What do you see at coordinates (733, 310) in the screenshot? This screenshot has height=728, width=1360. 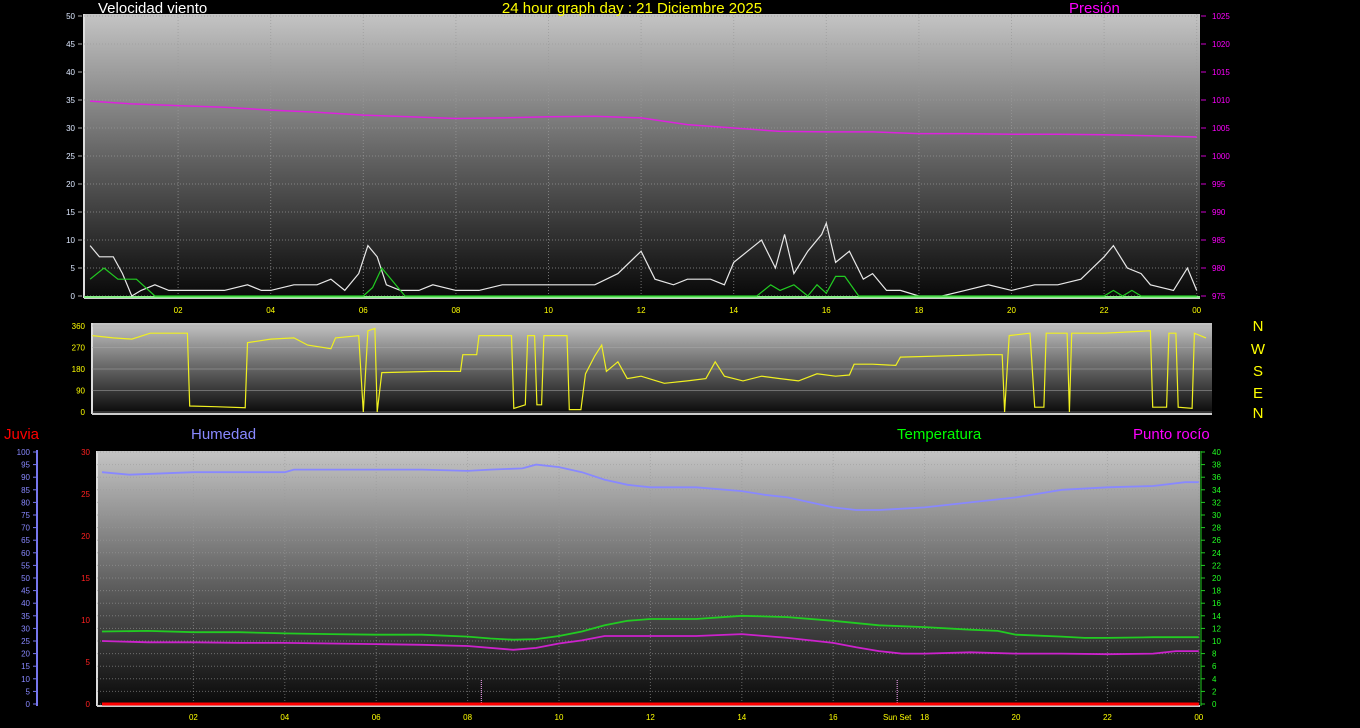 I see `time-tick-label: 14` at bounding box center [733, 310].